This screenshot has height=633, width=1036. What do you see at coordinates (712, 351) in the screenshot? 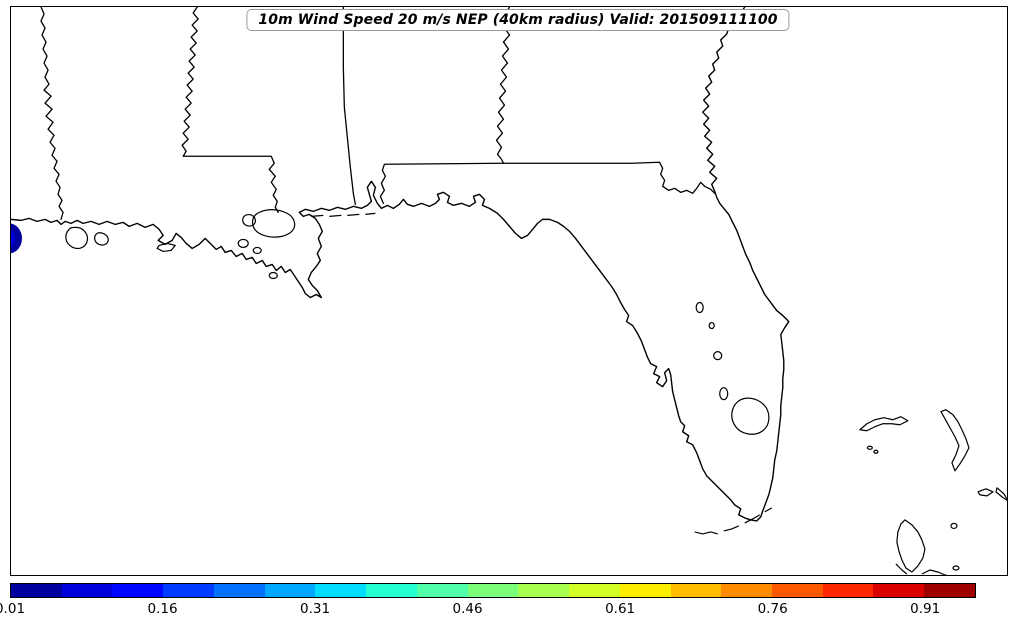
I see `lakes-florida` at bounding box center [712, 351].